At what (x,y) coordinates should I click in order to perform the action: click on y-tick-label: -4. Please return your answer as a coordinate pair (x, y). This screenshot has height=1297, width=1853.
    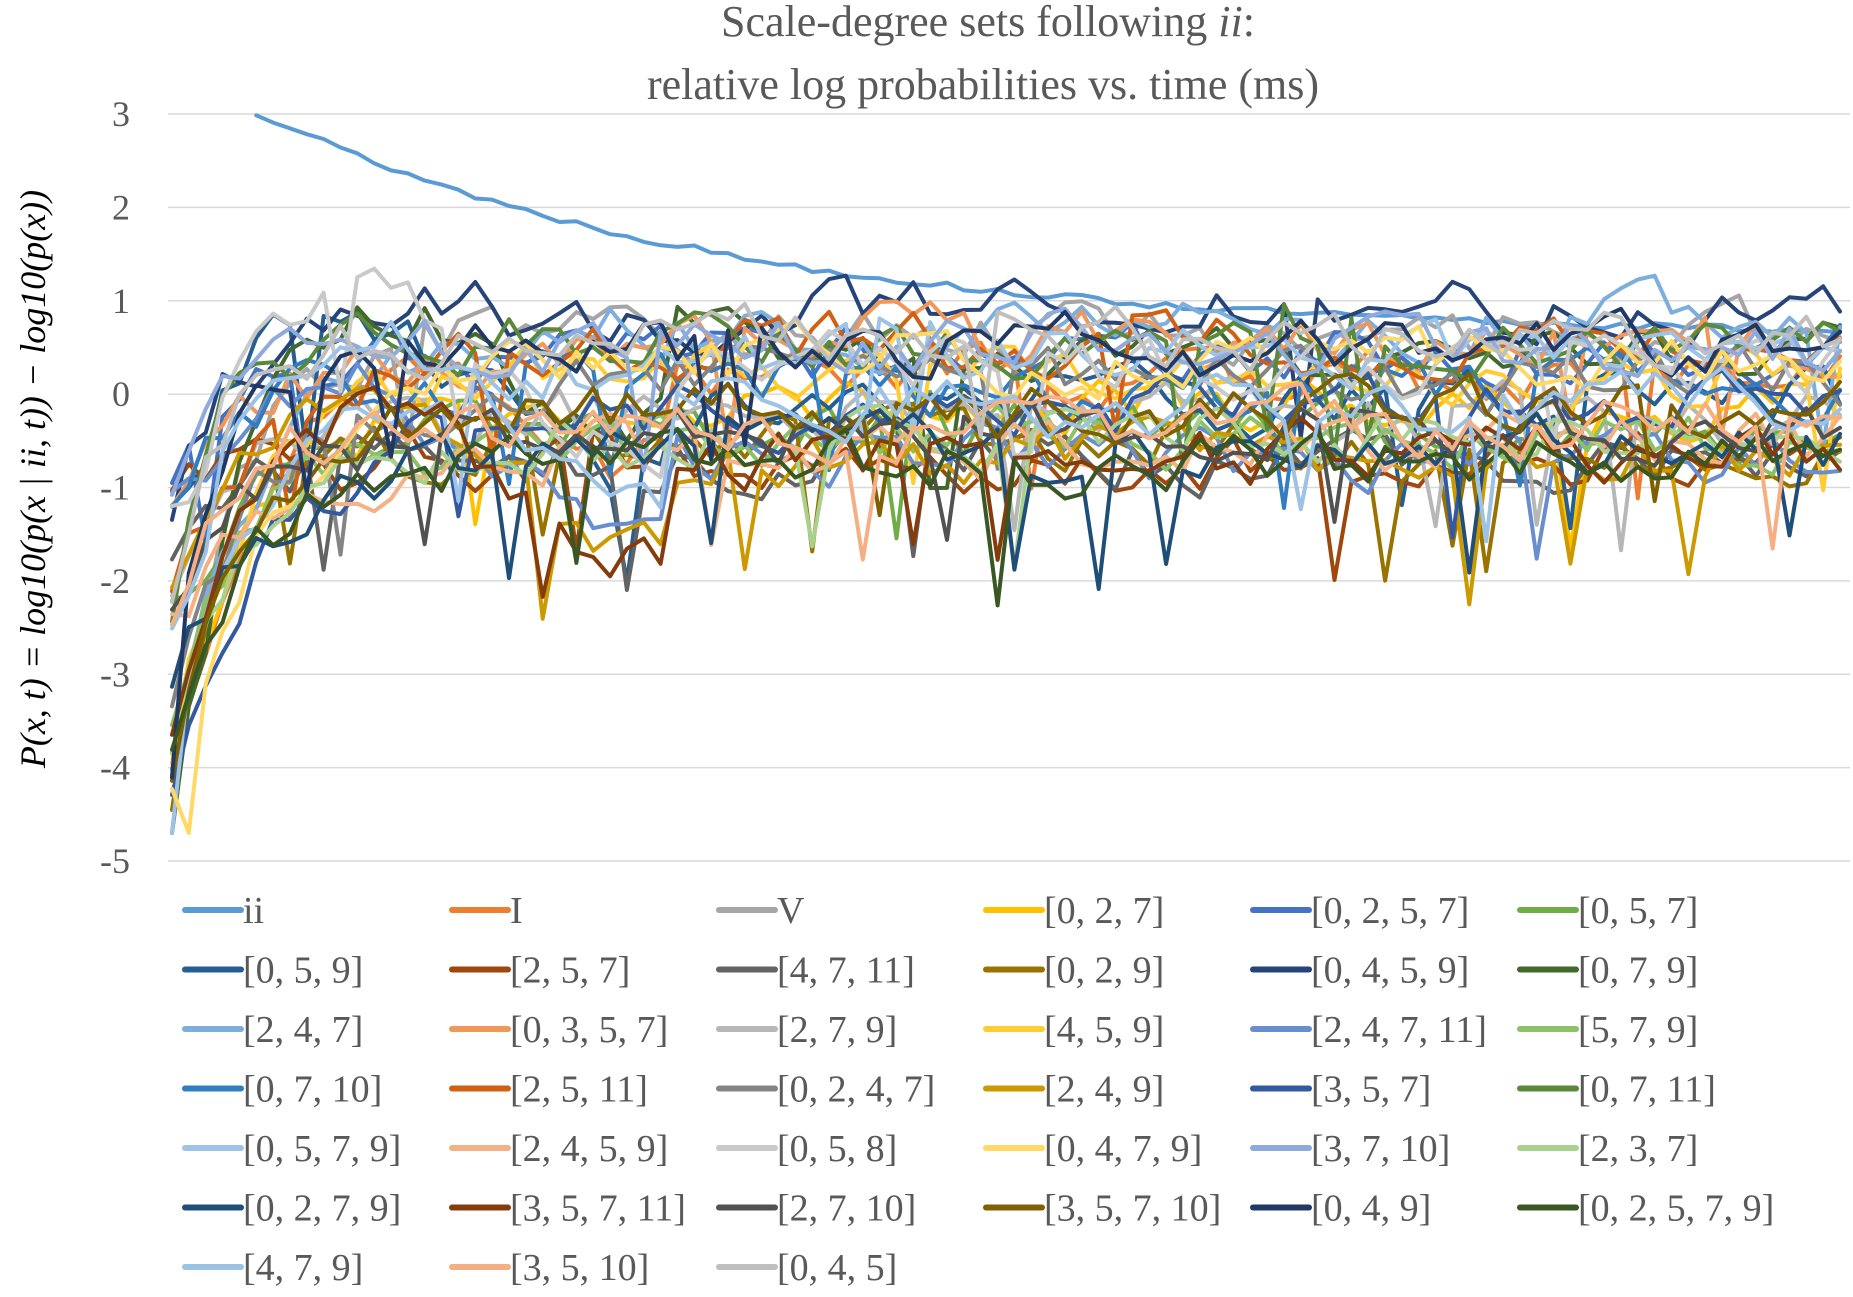
    Looking at the image, I should click on (115, 768).